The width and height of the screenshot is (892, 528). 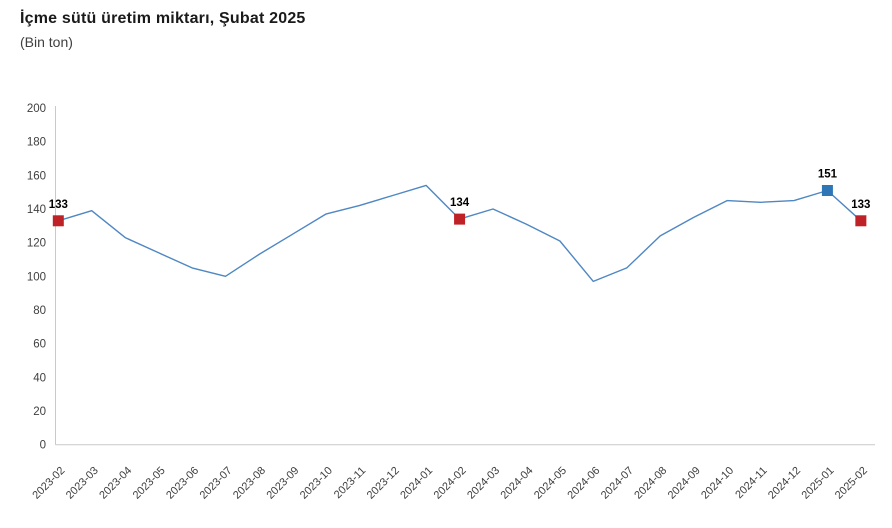 I want to click on x-axis-tick-label: 2023-02, so click(x=48, y=483).